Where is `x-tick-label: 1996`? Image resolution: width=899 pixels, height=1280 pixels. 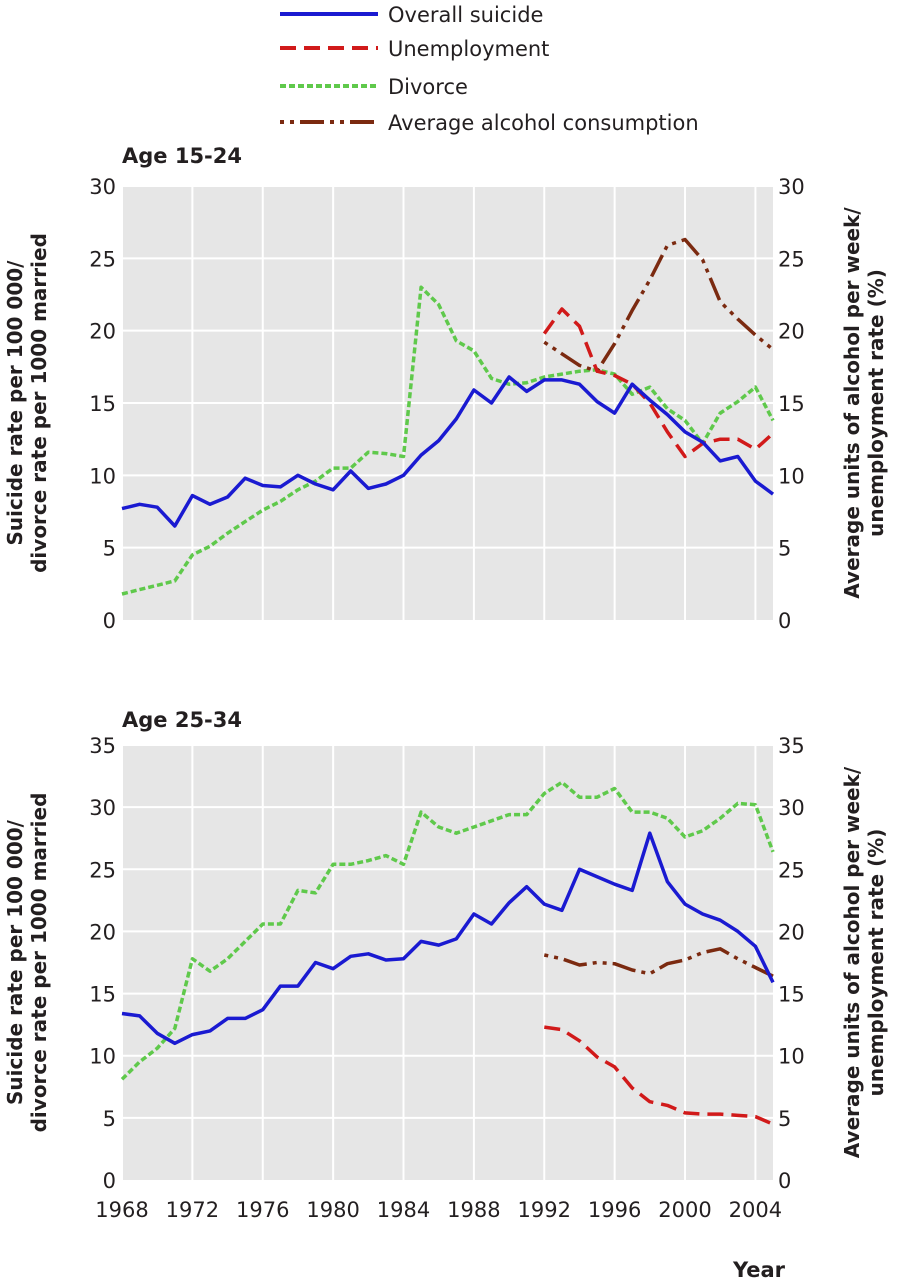 x-tick-label: 1996 is located at coordinates (614, 1210).